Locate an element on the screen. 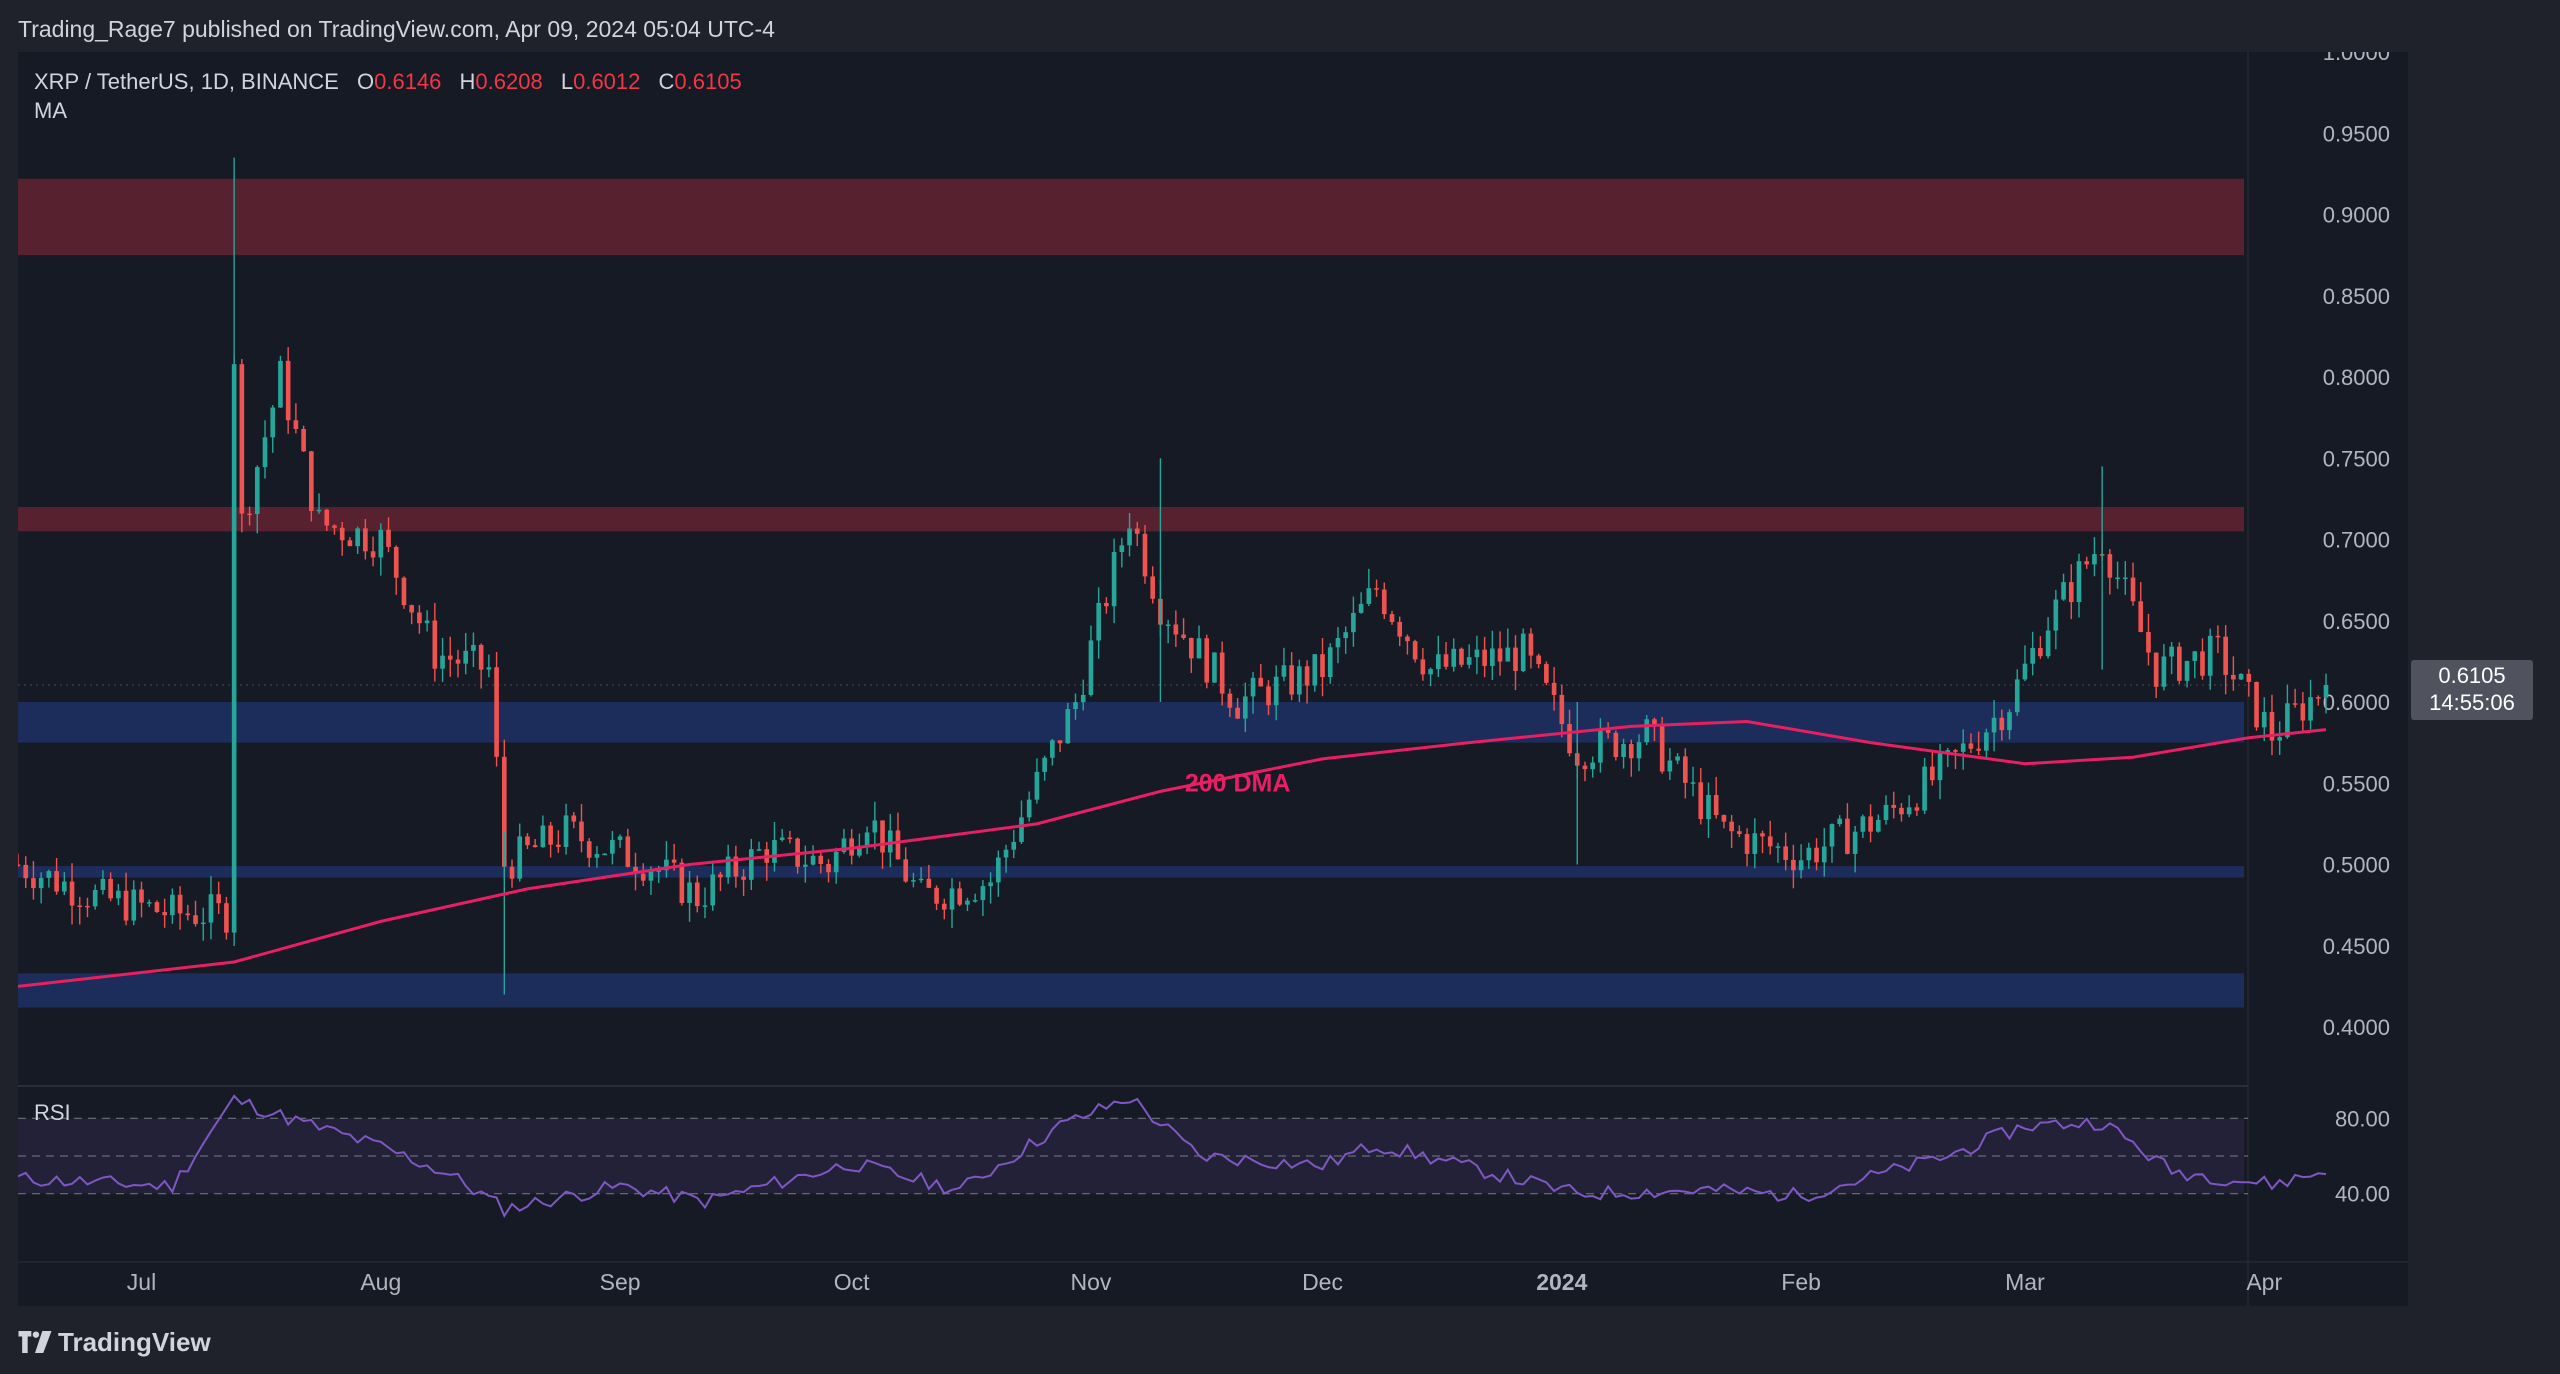 The width and height of the screenshot is (2560, 1374). rsi-label: RSI is located at coordinates (52, 1112).